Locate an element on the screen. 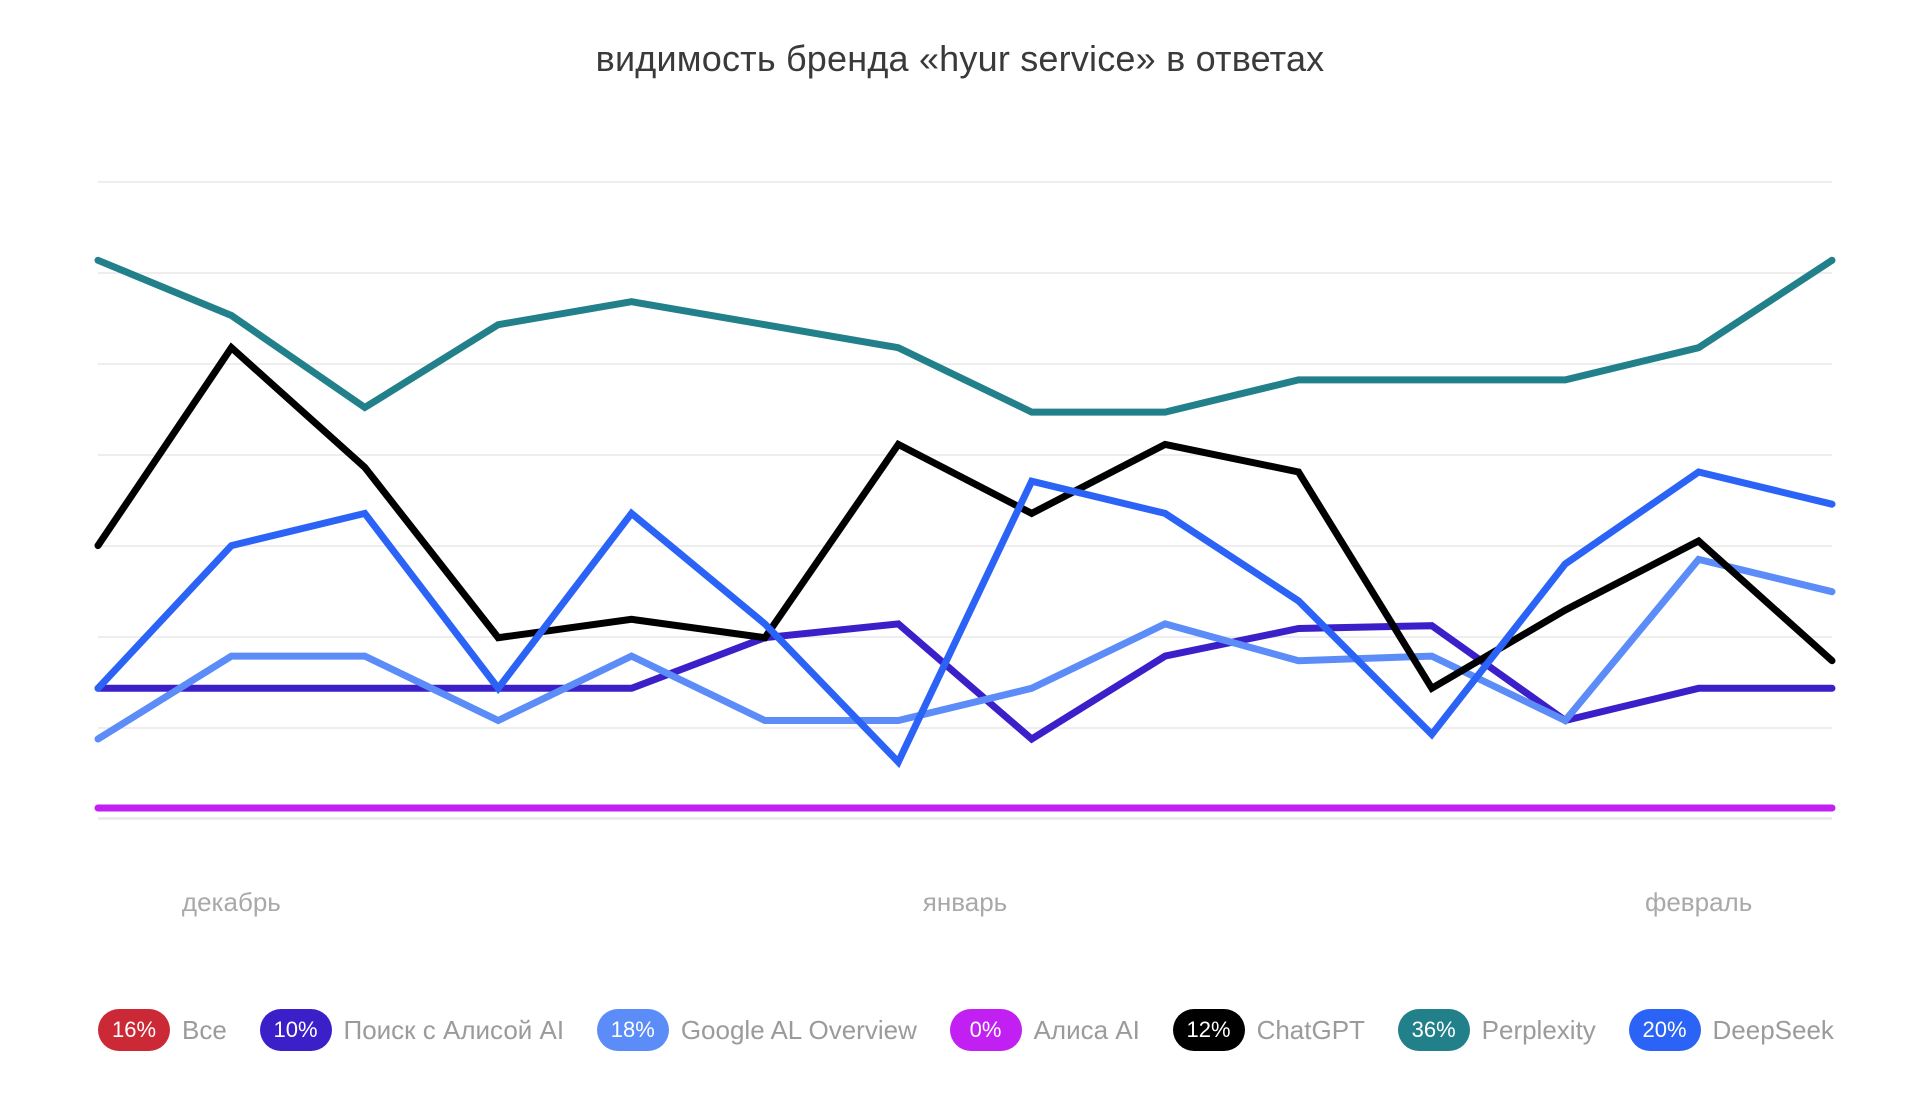 Image resolution: width=1920 pixels, height=1109 pixels. legend-label: ChatGPT is located at coordinates (1310, 1029).